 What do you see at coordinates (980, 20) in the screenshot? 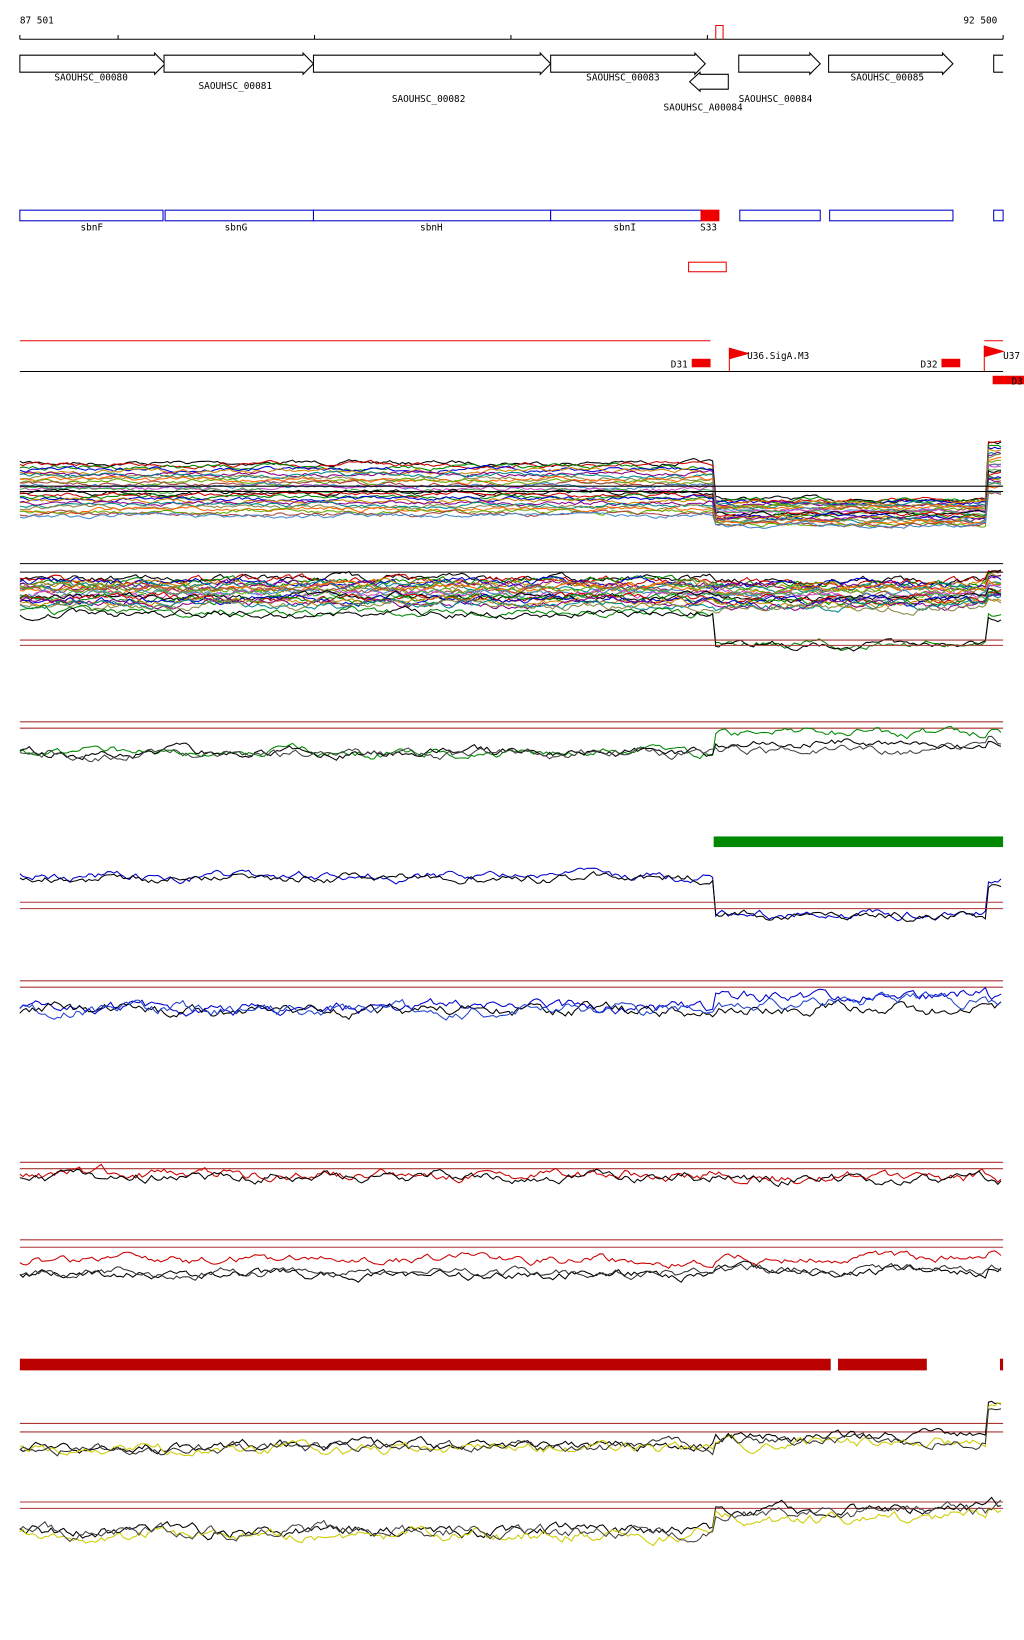
I see `ruler-end: 92 500` at bounding box center [980, 20].